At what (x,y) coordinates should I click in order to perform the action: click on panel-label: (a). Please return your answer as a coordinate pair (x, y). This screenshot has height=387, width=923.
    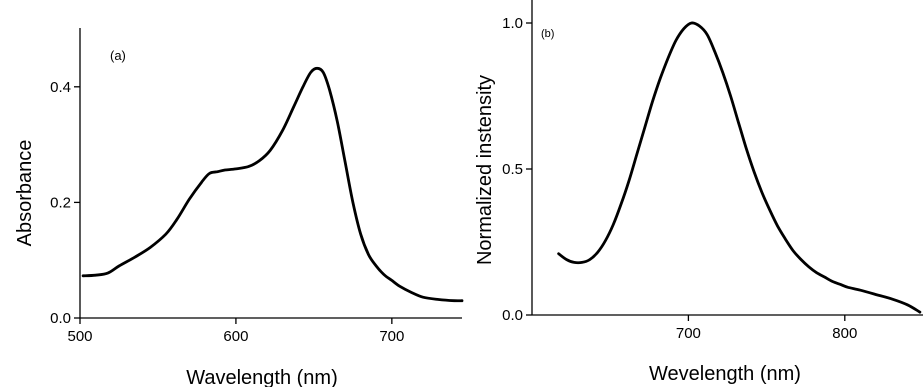
    Looking at the image, I should click on (118, 55).